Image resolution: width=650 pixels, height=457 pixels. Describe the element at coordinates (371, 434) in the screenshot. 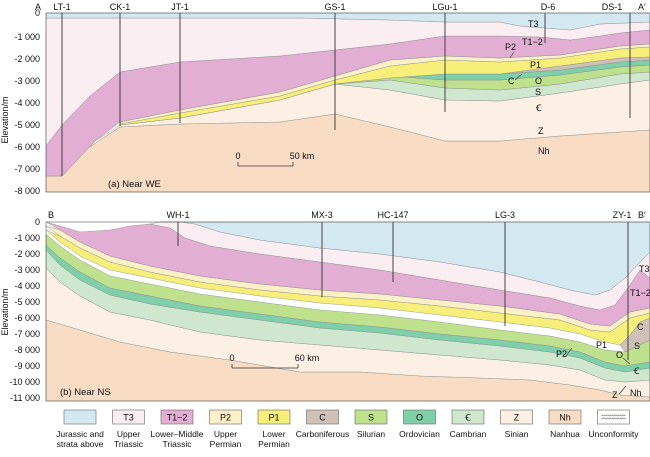

I see `legend-label: Silurian` at that location.